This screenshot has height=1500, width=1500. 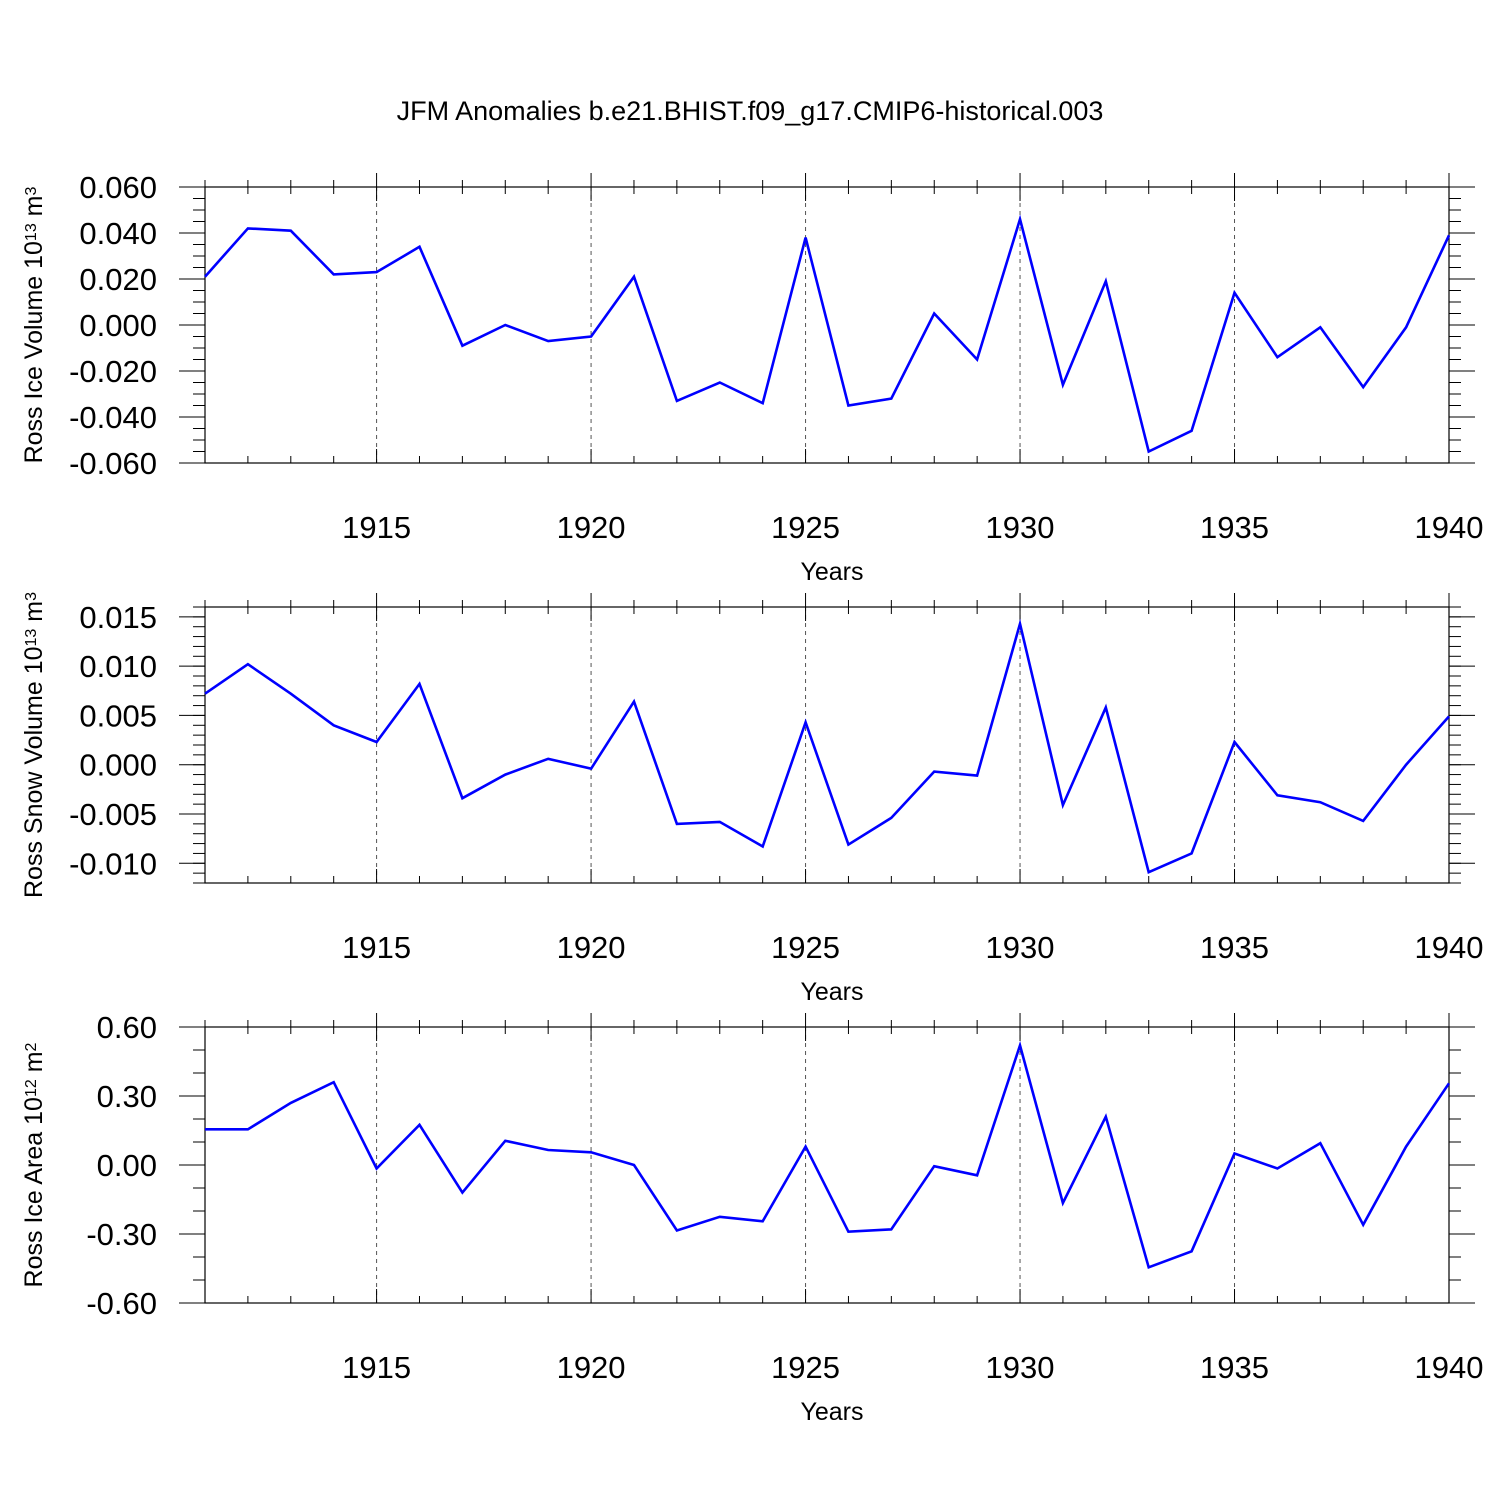 What do you see at coordinates (121, 1303) in the screenshot?
I see `y-tick-label: -0.60` at bounding box center [121, 1303].